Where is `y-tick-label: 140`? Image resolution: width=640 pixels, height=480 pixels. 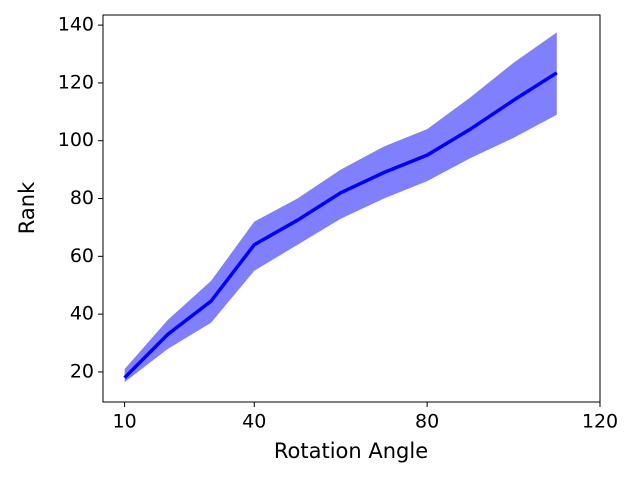 y-tick-label: 140 is located at coordinates (76, 25).